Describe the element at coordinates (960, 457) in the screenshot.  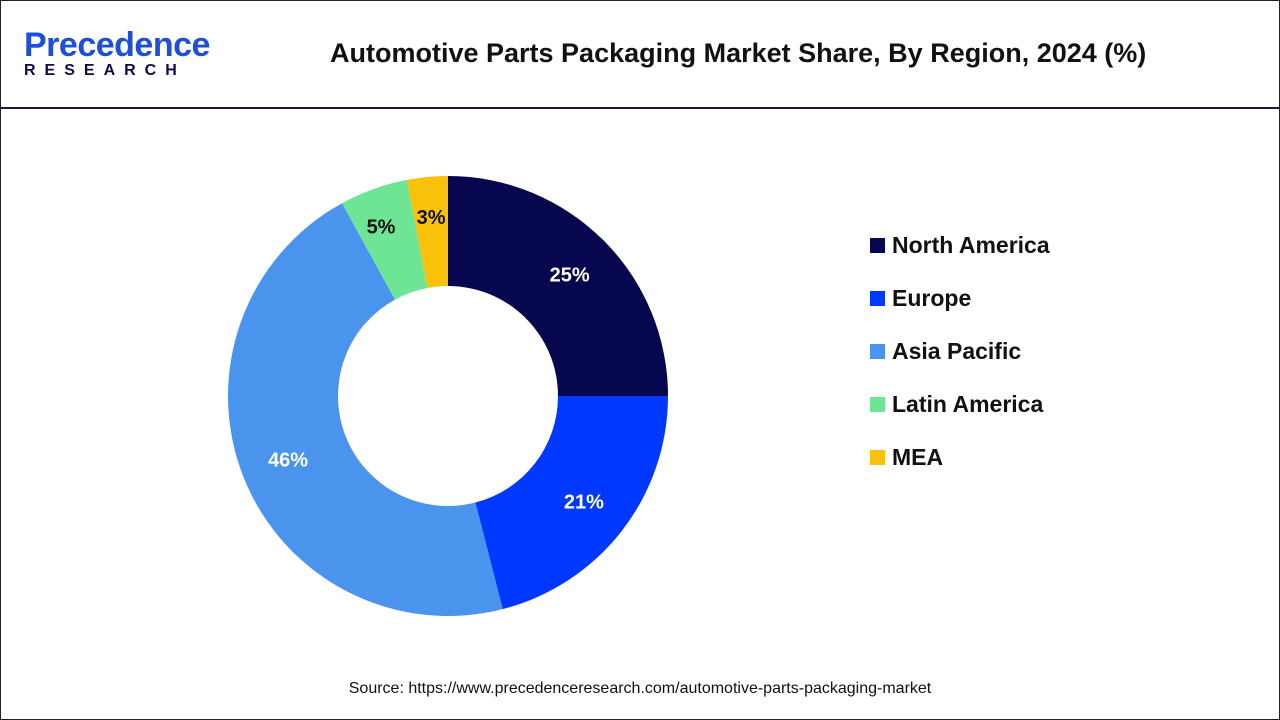
I see `legend-item: MEA` at that location.